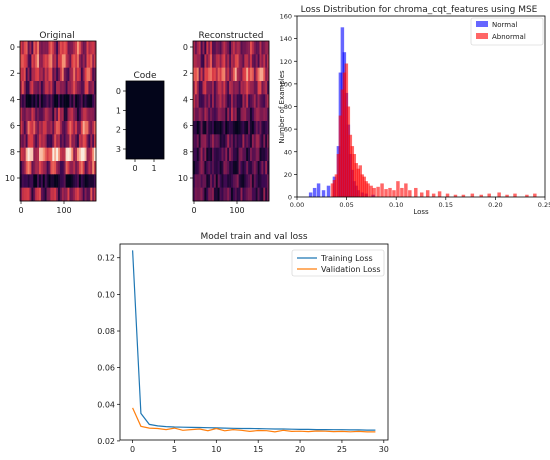 This screenshot has width=550, height=460. I want to click on original-x-tick-label: 0, so click(20, 210).